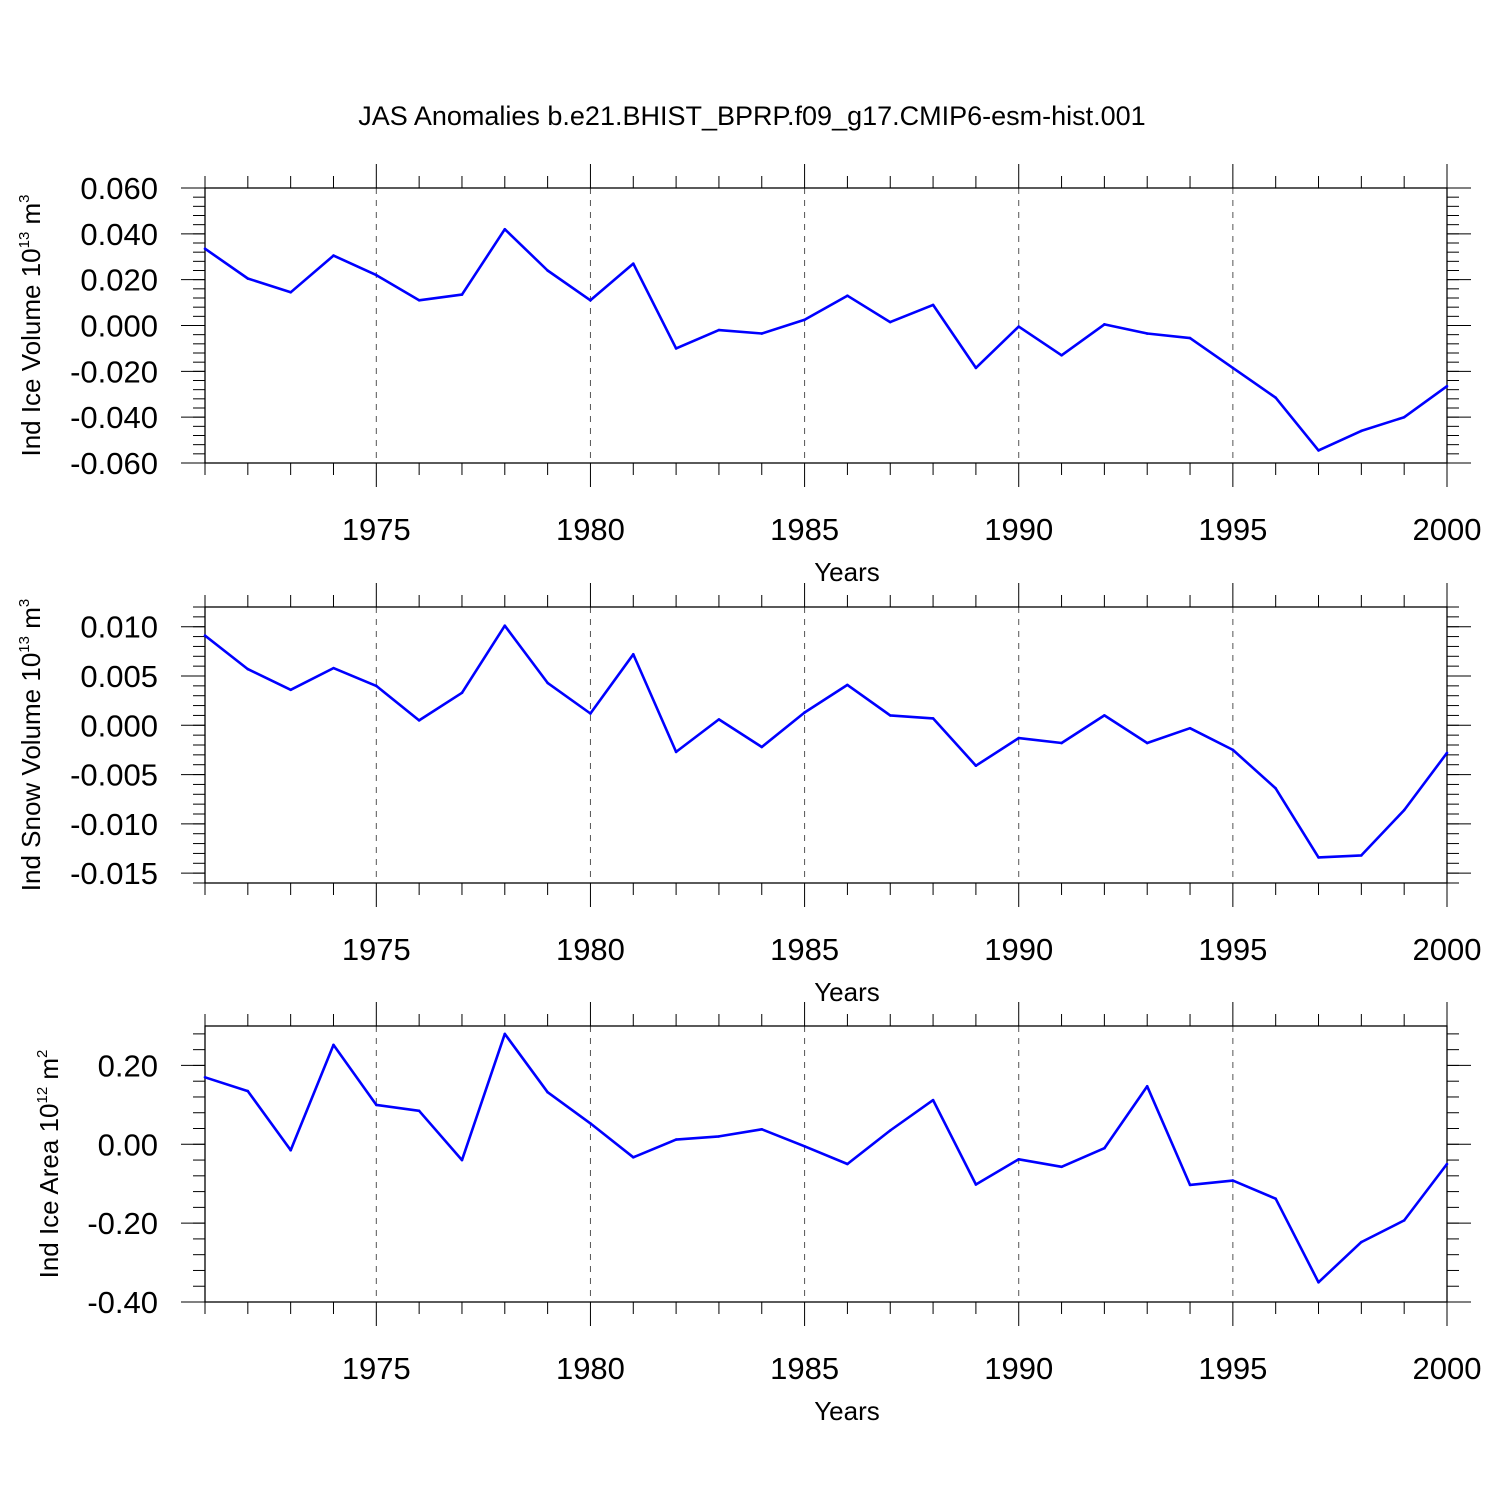 The width and height of the screenshot is (1500, 1500). What do you see at coordinates (590, 1123) in the screenshot?
I see `data-point-1980` at bounding box center [590, 1123].